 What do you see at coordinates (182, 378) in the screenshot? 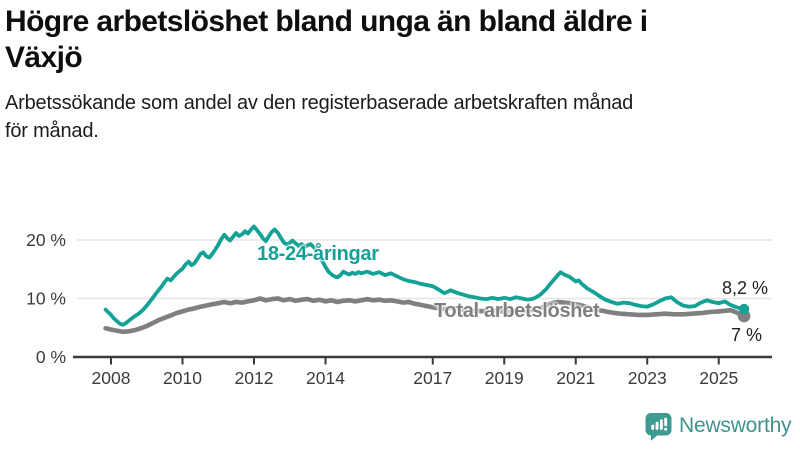
I see `x-tick-label: 2010` at bounding box center [182, 378].